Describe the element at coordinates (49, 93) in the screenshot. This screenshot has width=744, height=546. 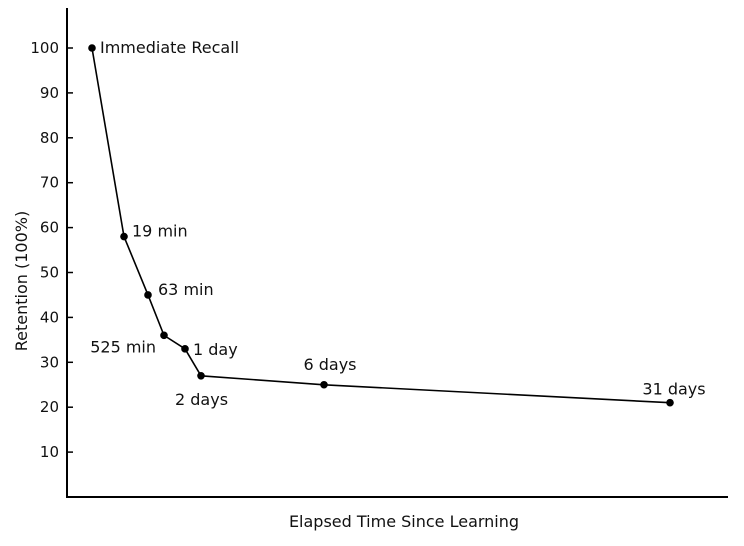
I see `y-tick-label: 90` at that location.